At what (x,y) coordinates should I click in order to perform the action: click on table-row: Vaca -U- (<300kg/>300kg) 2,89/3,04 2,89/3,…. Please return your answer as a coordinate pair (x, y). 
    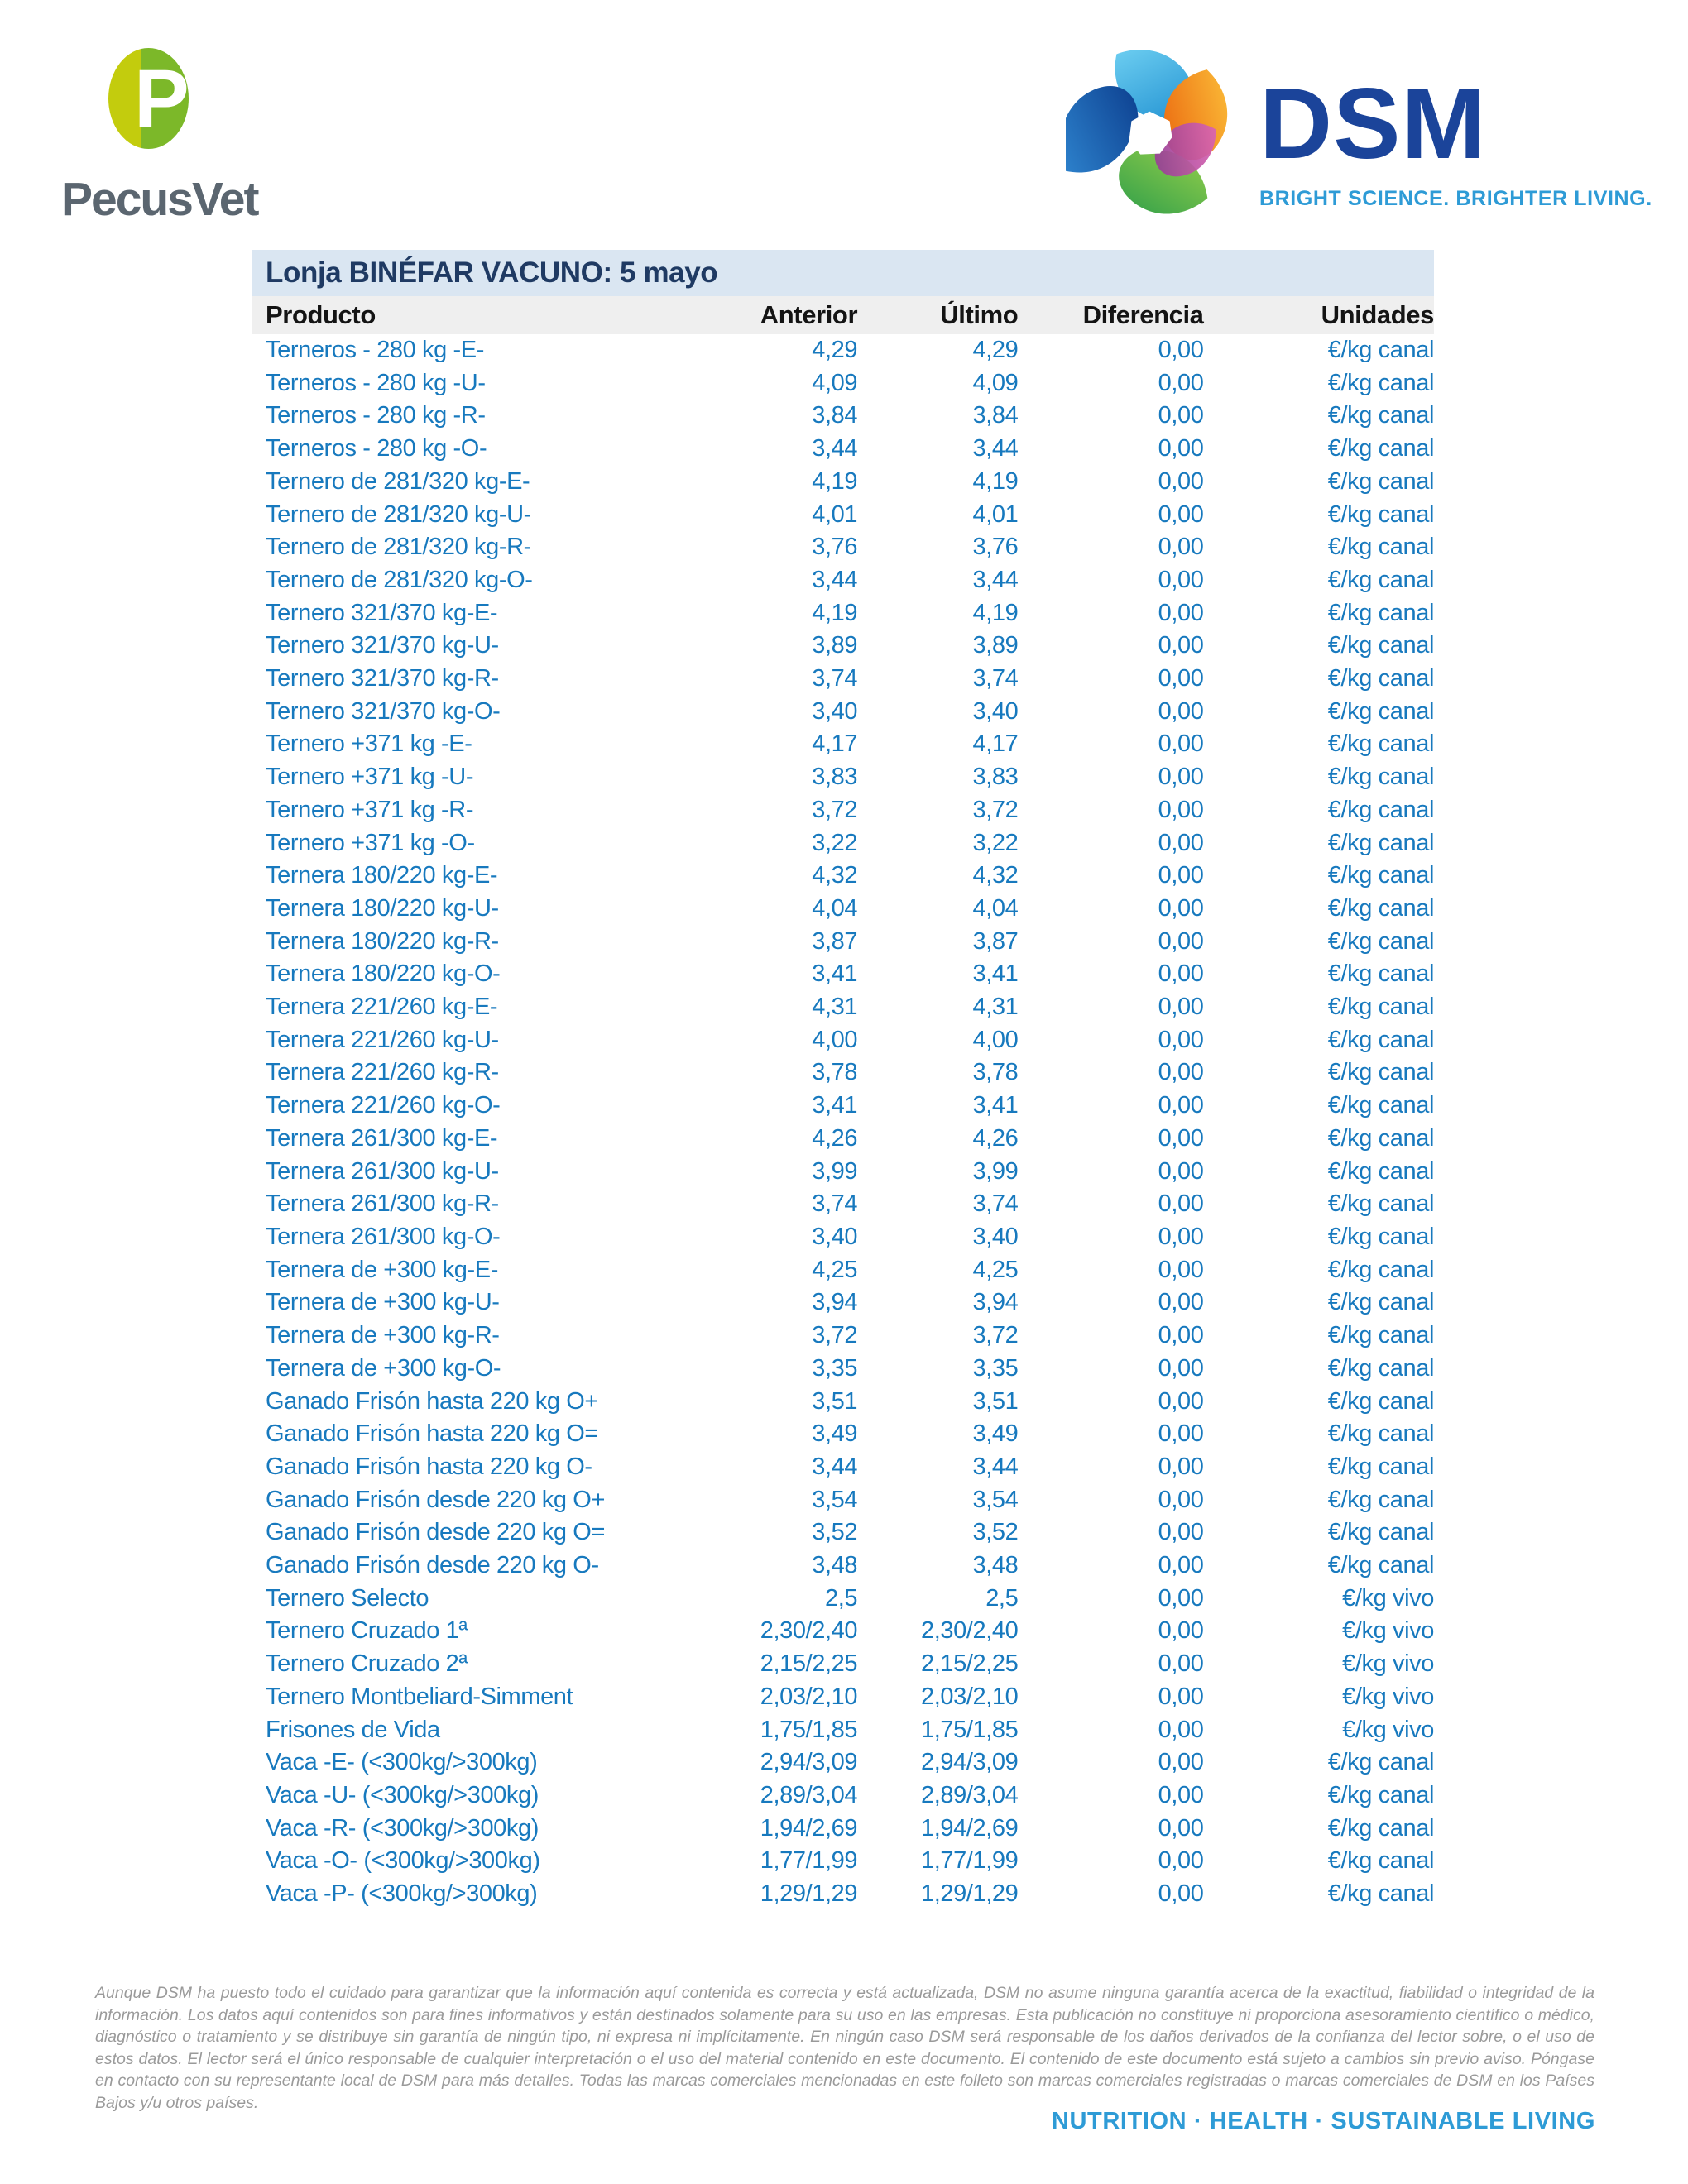
    Looking at the image, I should click on (843, 1796).